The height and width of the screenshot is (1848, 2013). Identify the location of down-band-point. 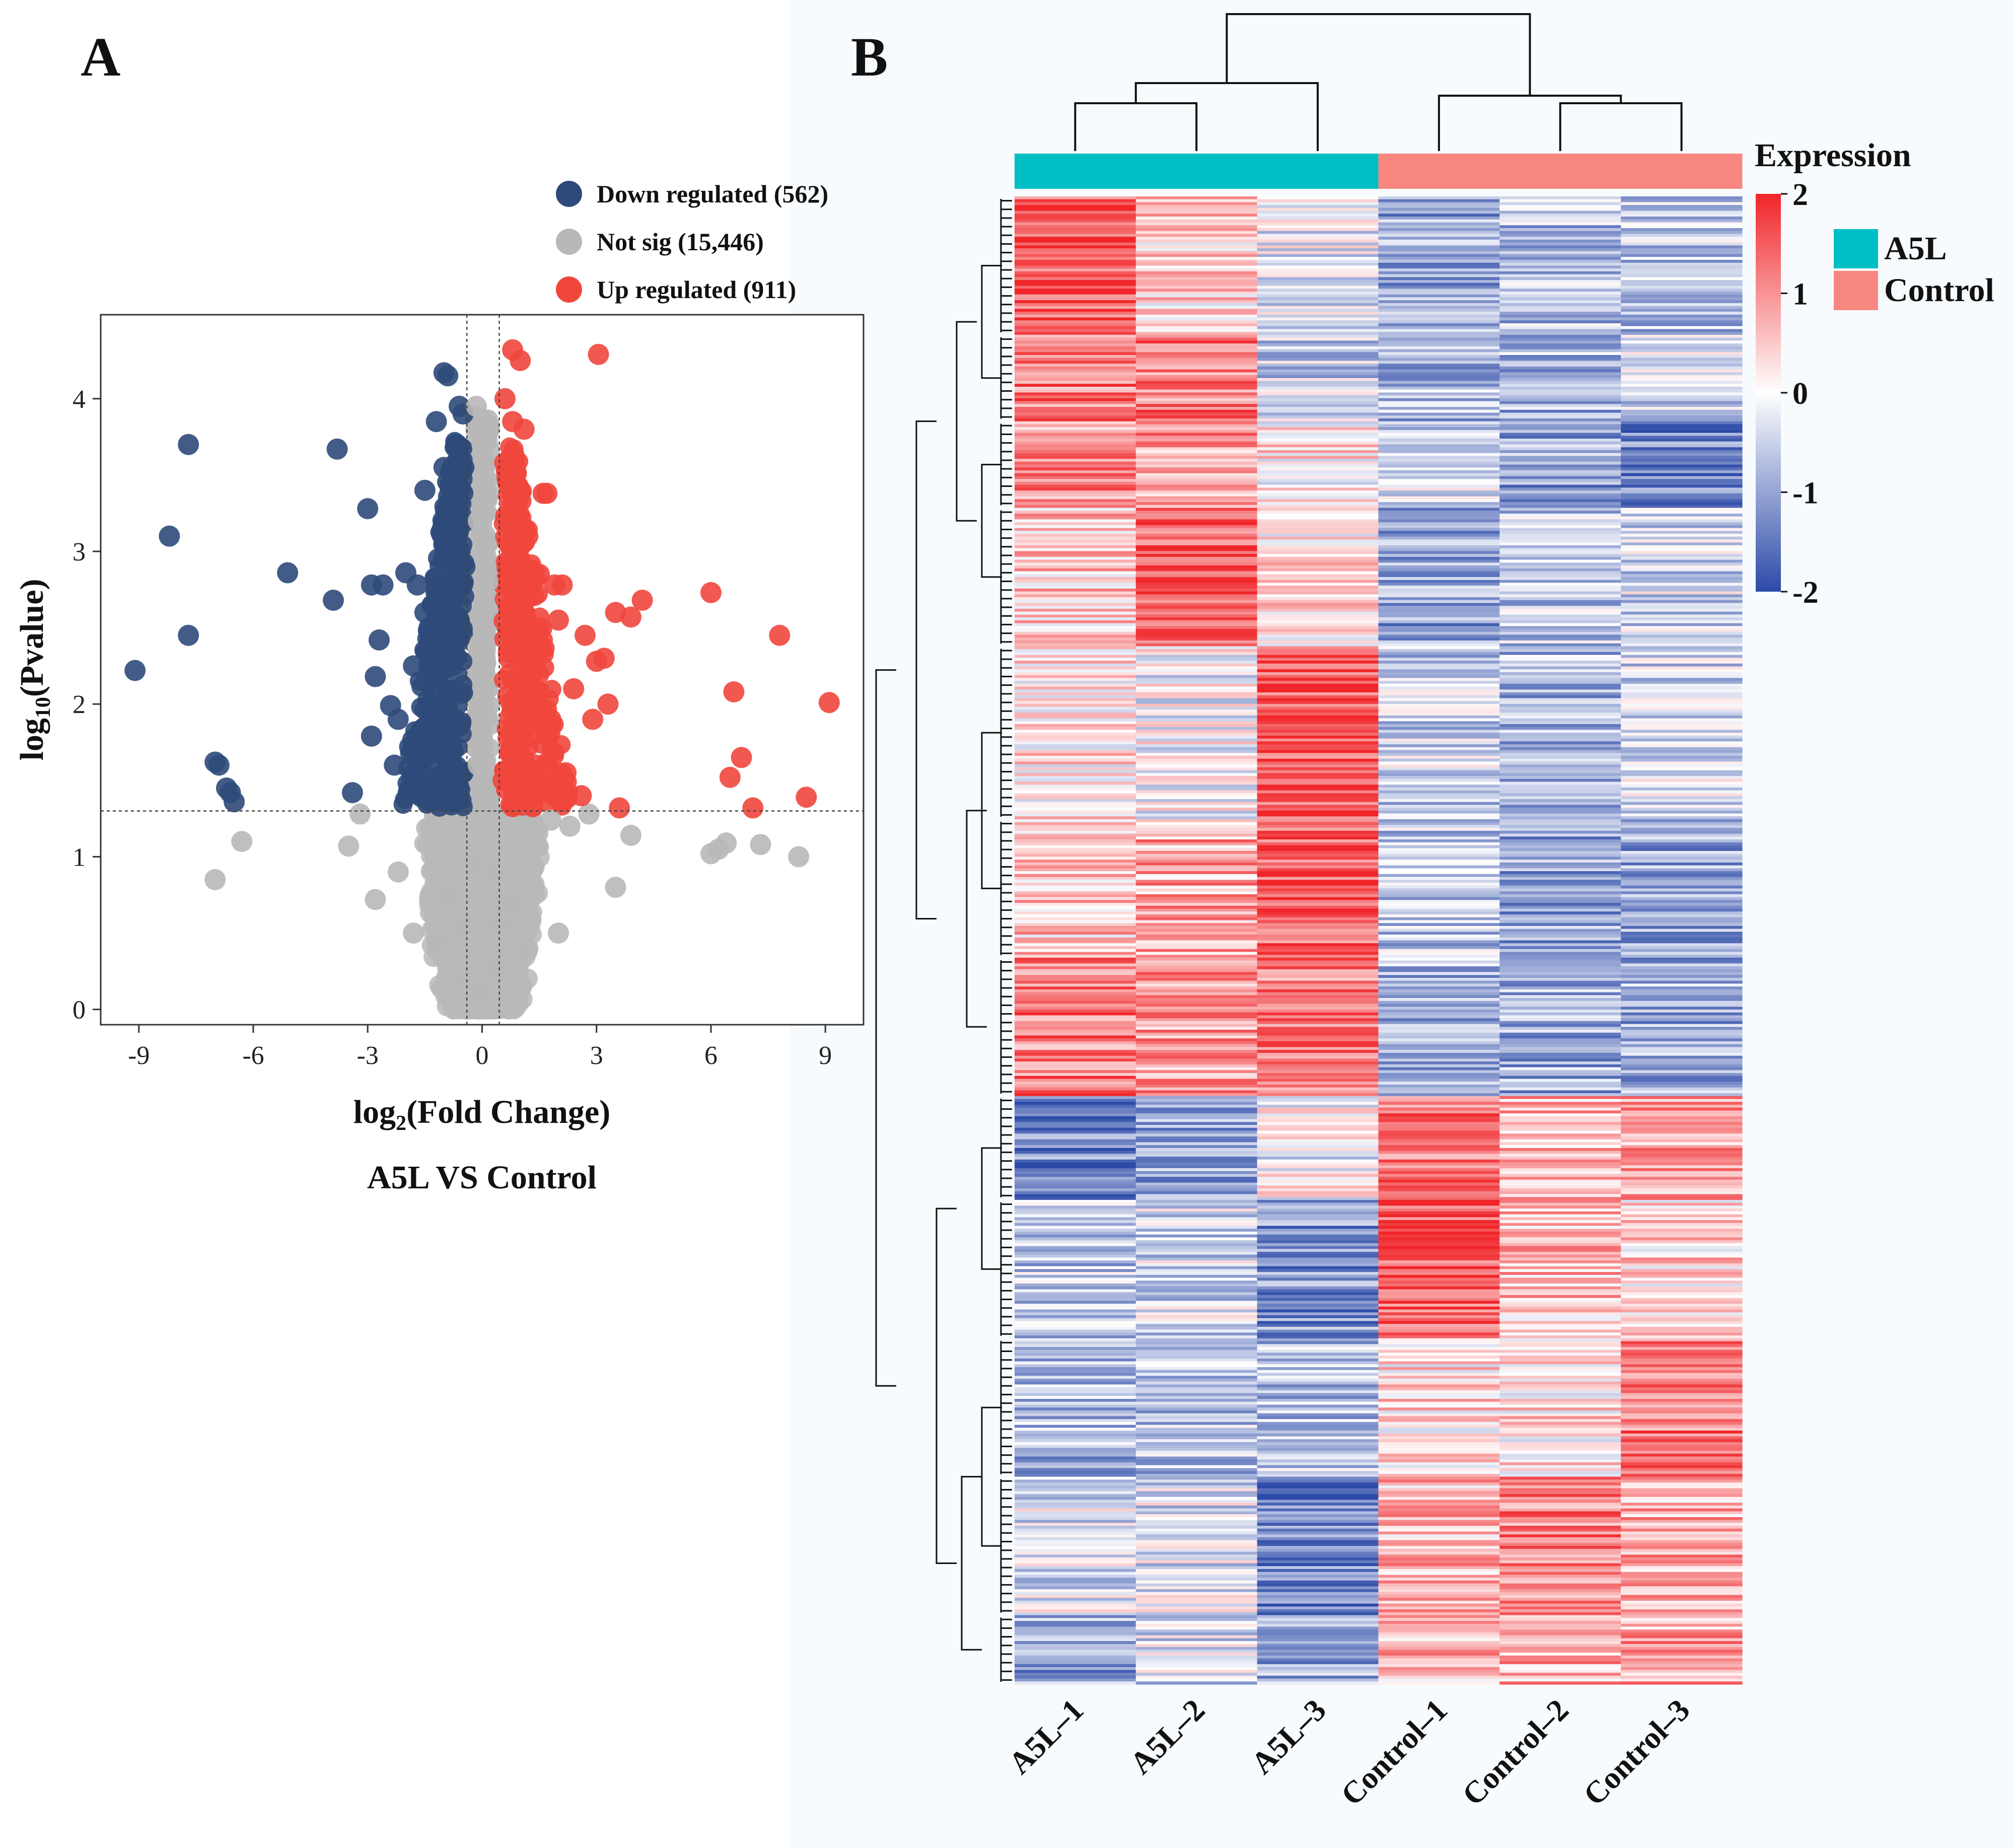
(432, 650).